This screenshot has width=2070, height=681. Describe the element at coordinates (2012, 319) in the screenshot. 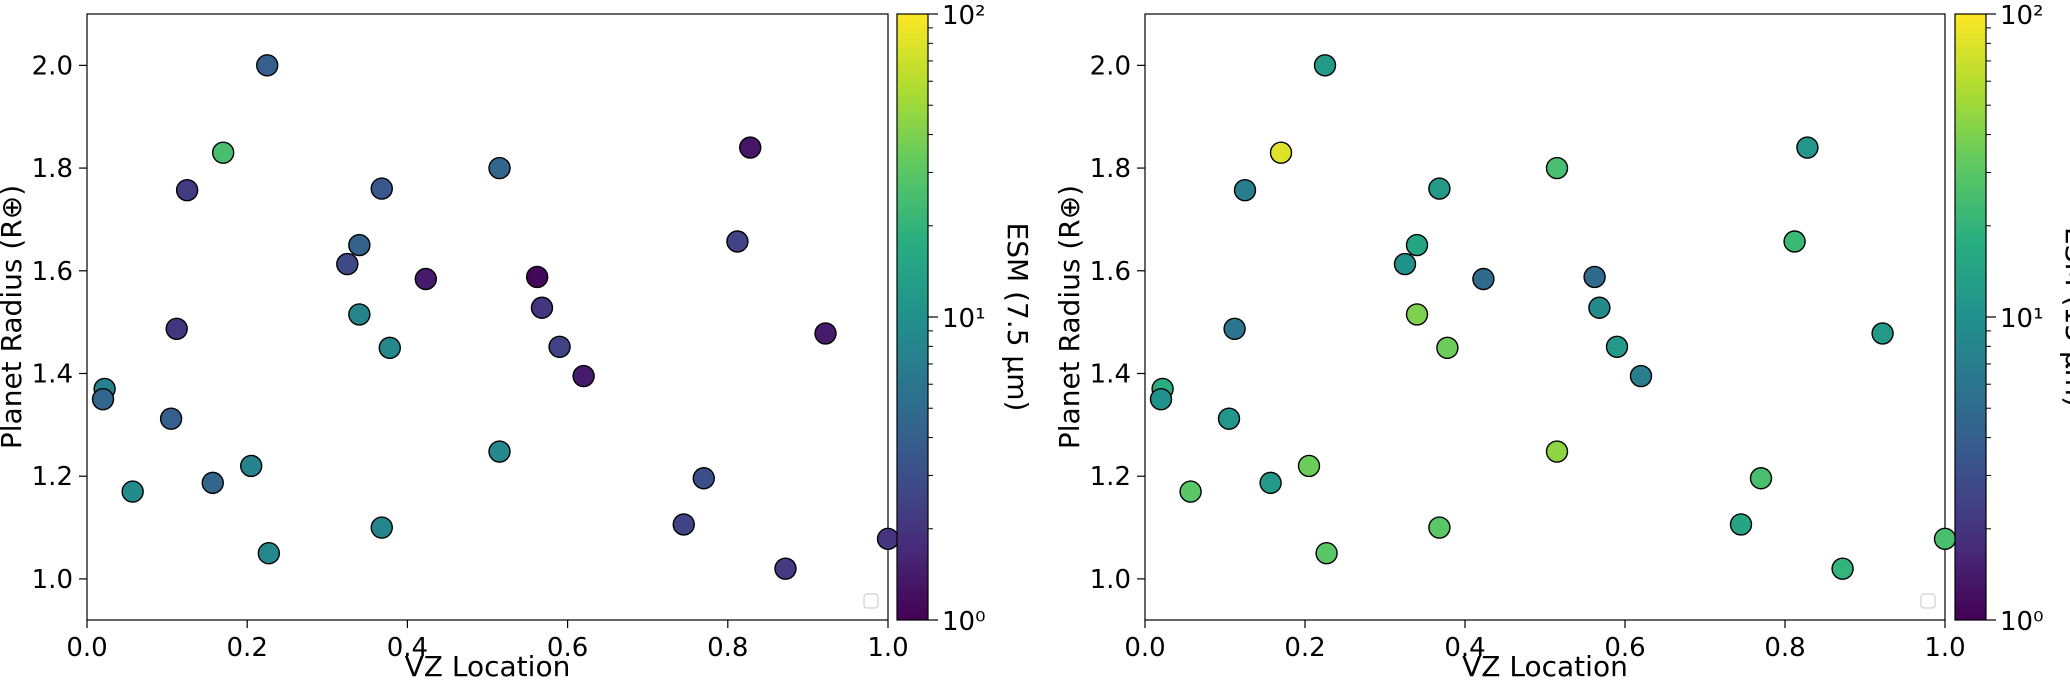

I see `colorbar: 10⁰ 10¹ 10² ESM (15 μm)` at that location.